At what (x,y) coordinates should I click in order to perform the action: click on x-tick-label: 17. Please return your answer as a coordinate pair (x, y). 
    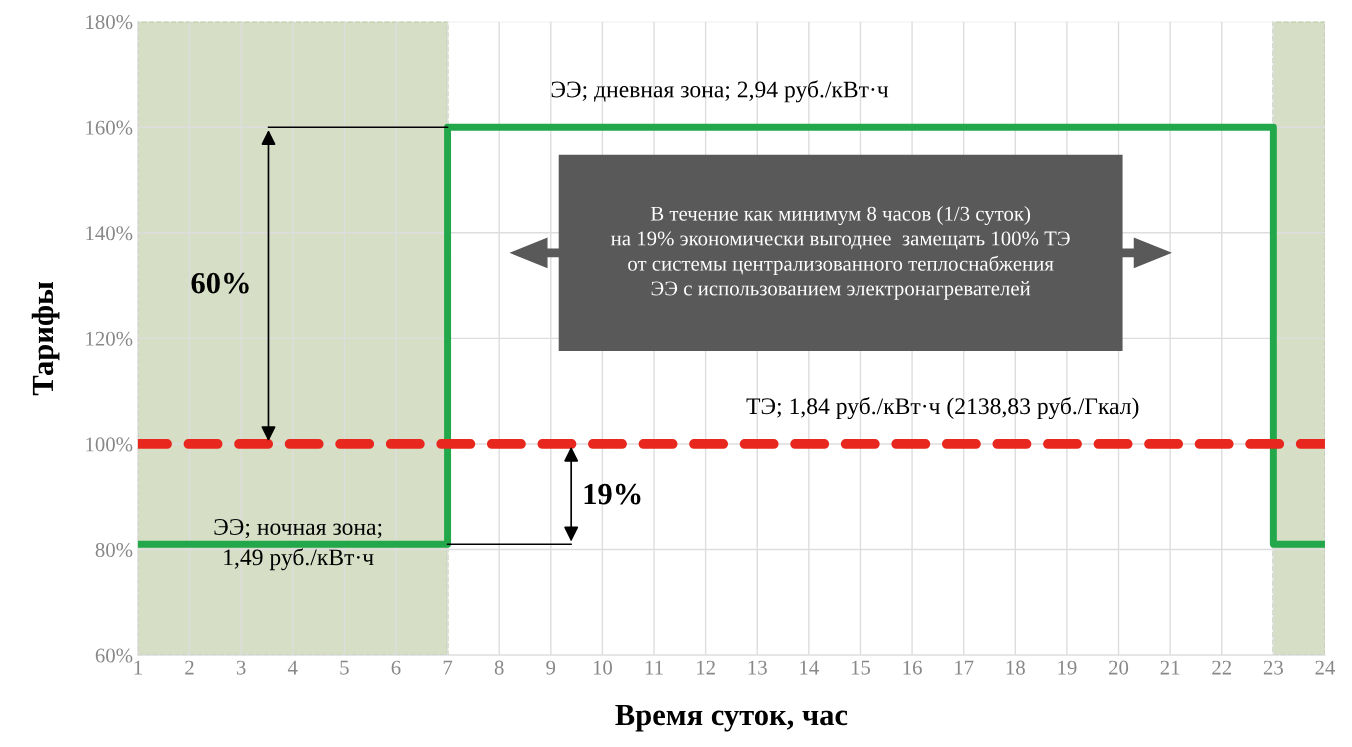
    Looking at the image, I should click on (964, 667).